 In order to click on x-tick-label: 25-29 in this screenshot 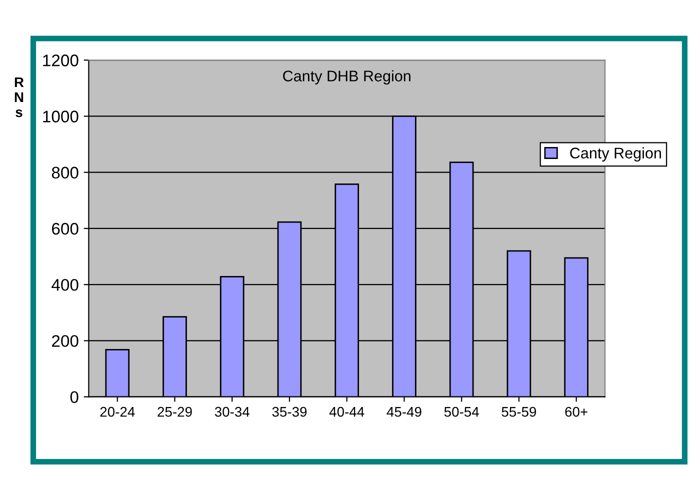, I will do `click(175, 411)`.